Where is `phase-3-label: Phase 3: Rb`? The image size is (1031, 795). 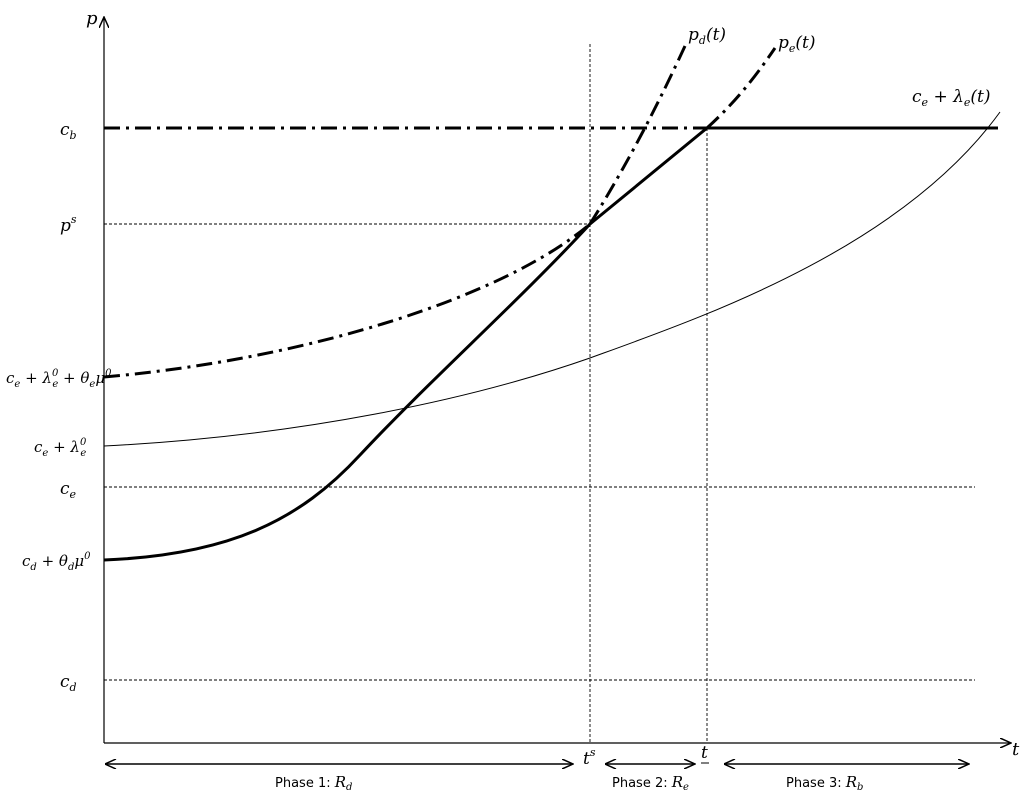
phase-3-label: Phase 3: Rb is located at coordinates (824, 783).